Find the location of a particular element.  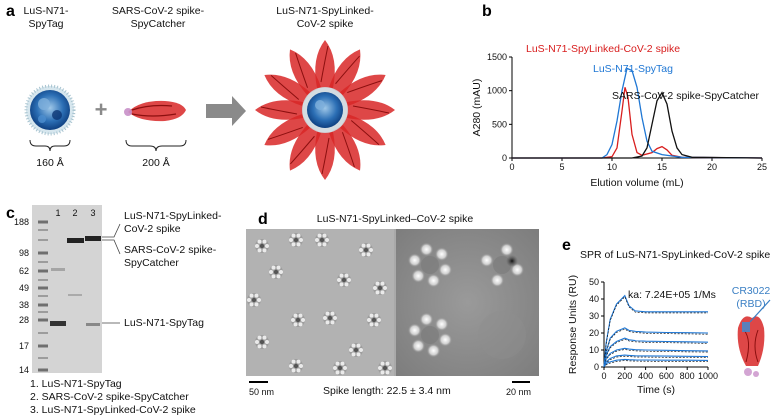

label-spike-spycatcher-line2: SpyCatcher is located at coordinates (158, 24).